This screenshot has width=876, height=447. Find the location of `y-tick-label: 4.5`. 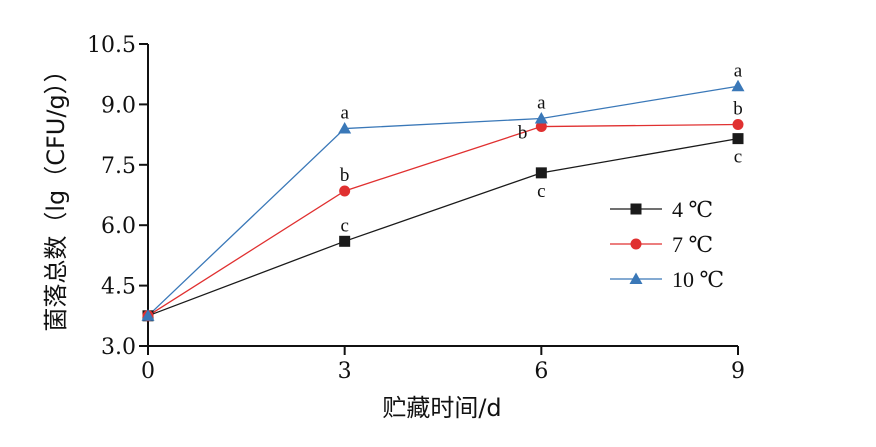

y-tick-label: 4.5 is located at coordinates (118, 287).